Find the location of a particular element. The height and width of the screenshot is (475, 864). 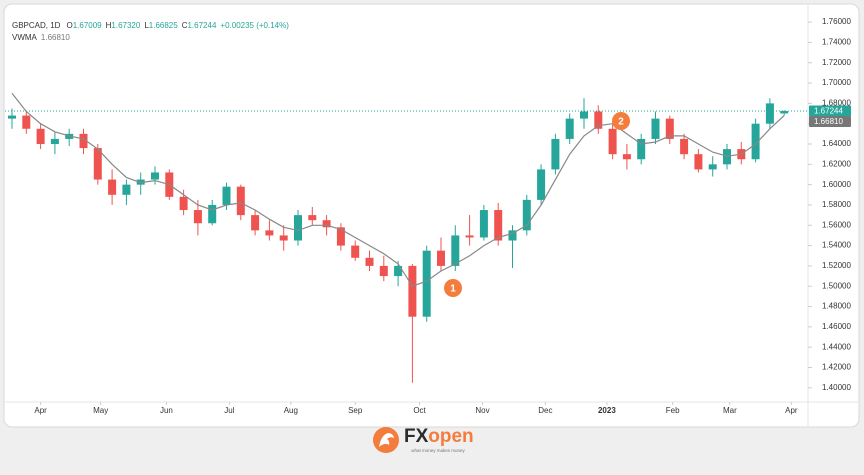

x-tick-label: Mar is located at coordinates (730, 410).